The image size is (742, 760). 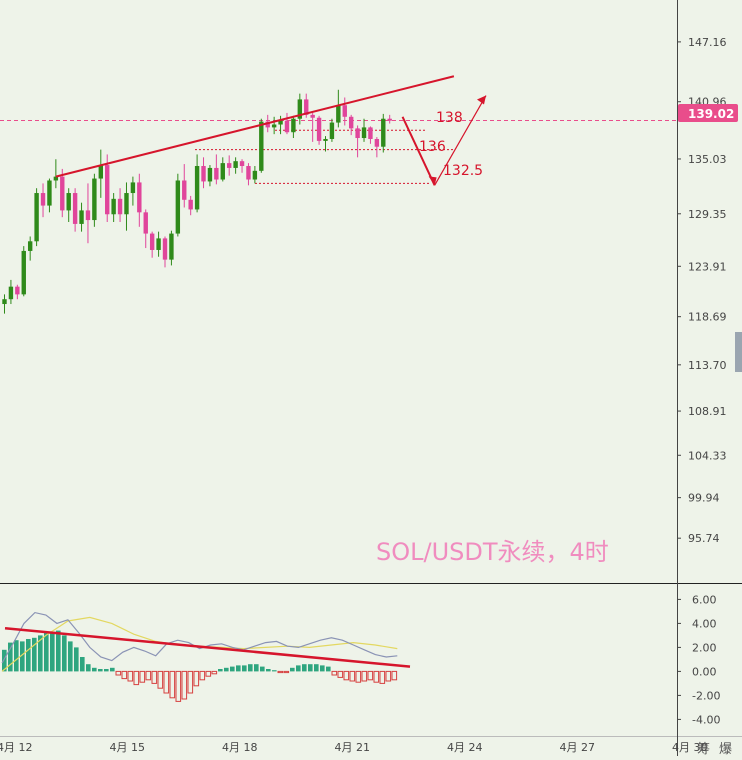 What do you see at coordinates (707, 365) in the screenshot?
I see `price-tick-label: 113.70` at bounding box center [707, 365].